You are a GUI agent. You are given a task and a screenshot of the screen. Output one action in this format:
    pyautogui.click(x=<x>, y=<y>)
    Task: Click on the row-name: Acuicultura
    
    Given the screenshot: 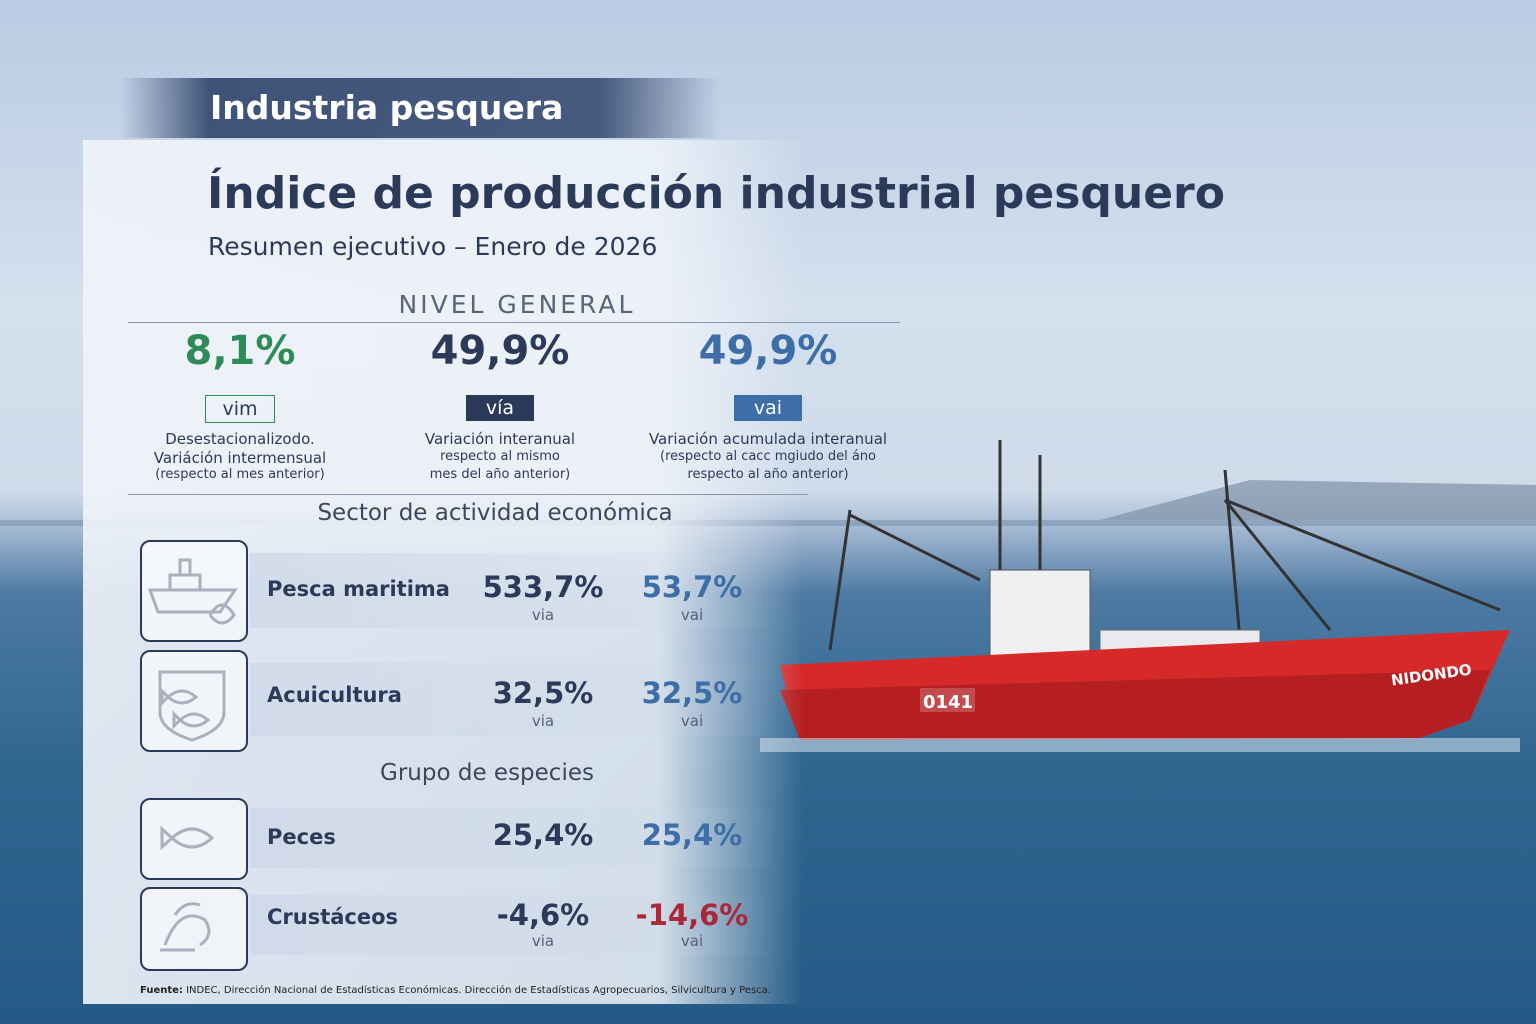 What is the action you would take?
    pyautogui.click(x=334, y=695)
    